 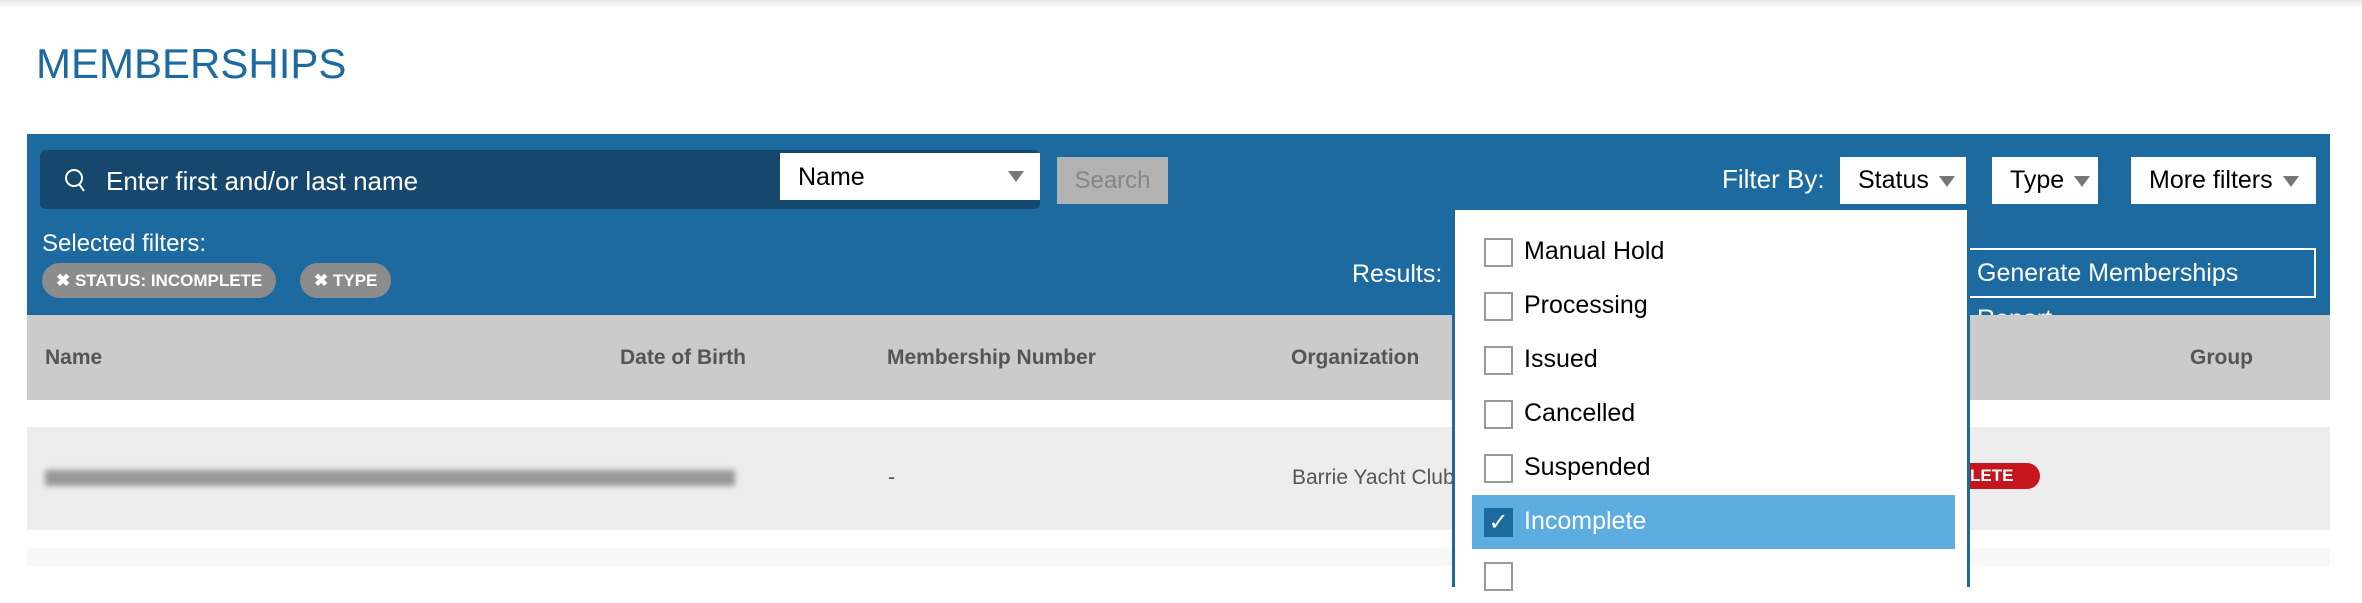 What do you see at coordinates (168, 280) in the screenshot?
I see `chip-label: STATUS: INCOMPLETE` at bounding box center [168, 280].